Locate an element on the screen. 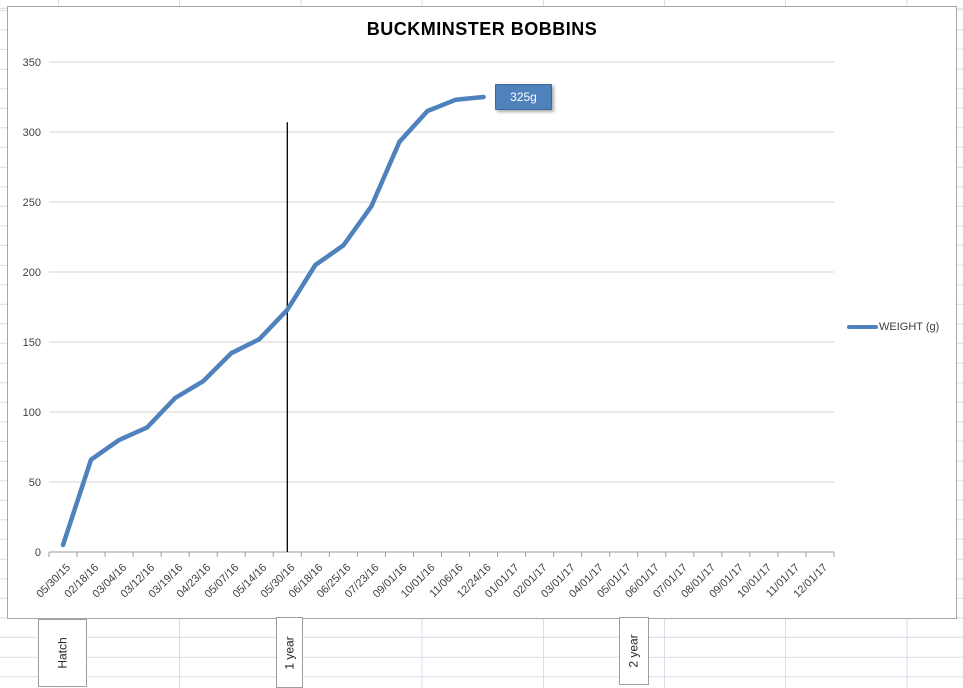 This screenshot has height=688, width=963. svg-text: 150 is located at coordinates (32, 343).